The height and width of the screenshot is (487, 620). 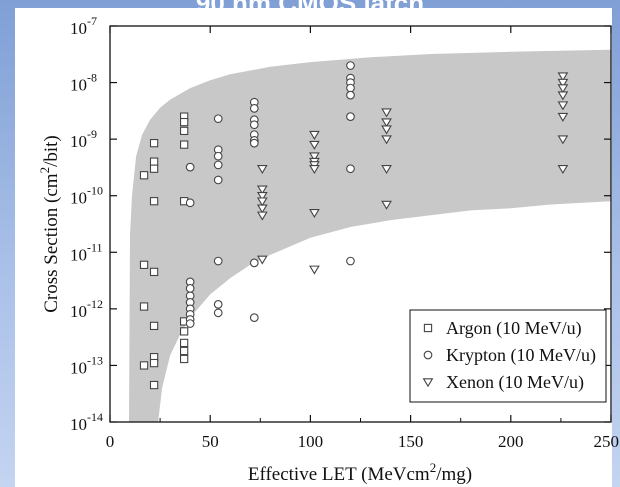 I want to click on legend-box, so click(x=508, y=356).